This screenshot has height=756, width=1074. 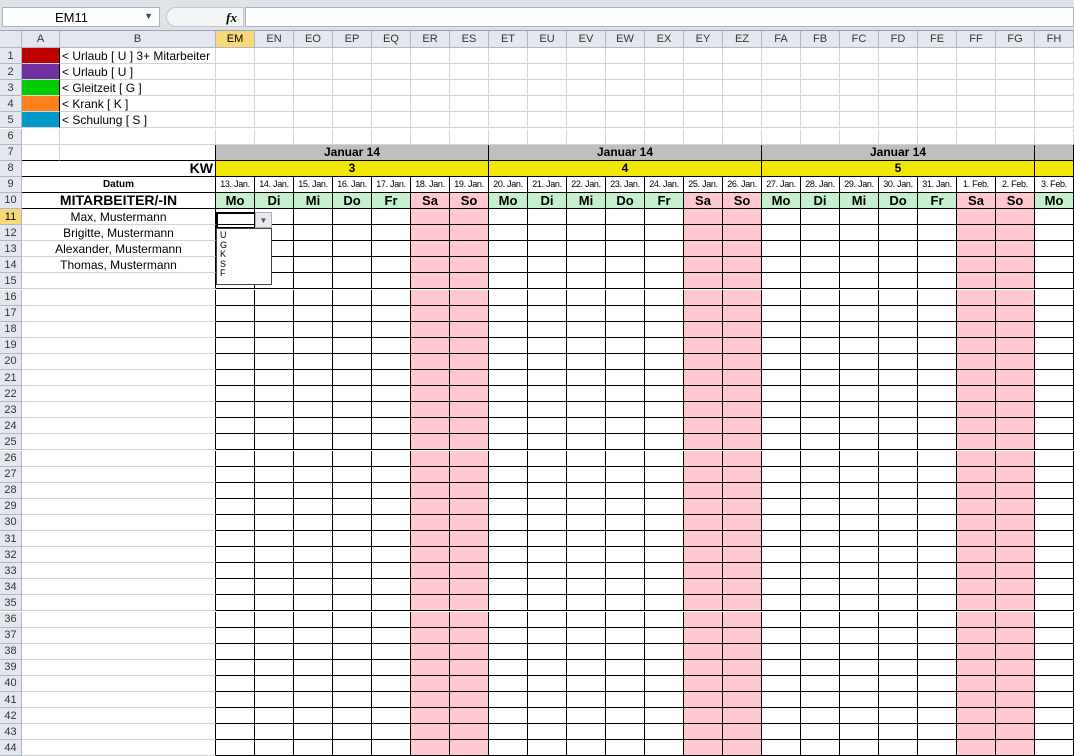 I want to click on row-header-3: 3, so click(x=11, y=88).